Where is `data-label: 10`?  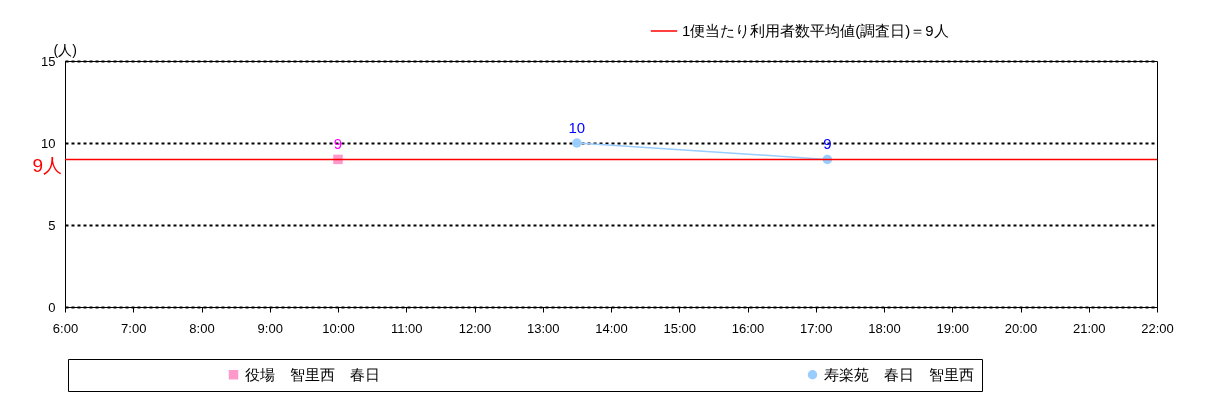
data-label: 10 is located at coordinates (577, 127).